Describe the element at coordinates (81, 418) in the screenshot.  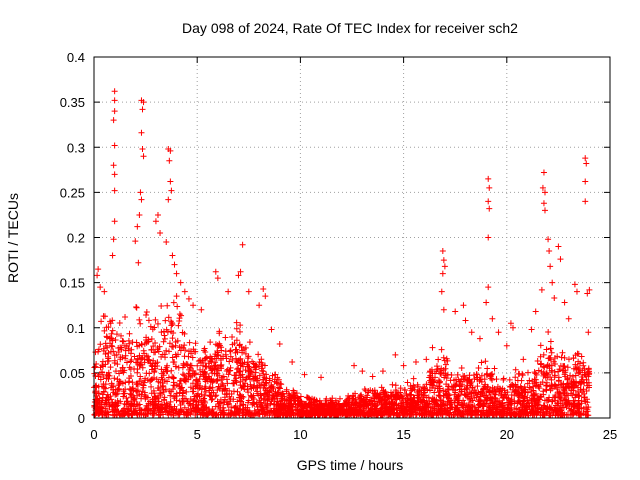
I see `y-tick-label: 0` at that location.